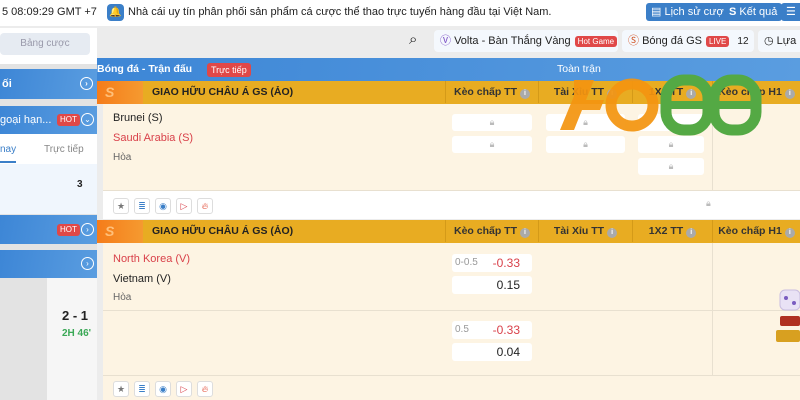  What do you see at coordinates (145, 69) in the screenshot?
I see `sport-title: Bóng đá - Trận đấu` at bounding box center [145, 69].